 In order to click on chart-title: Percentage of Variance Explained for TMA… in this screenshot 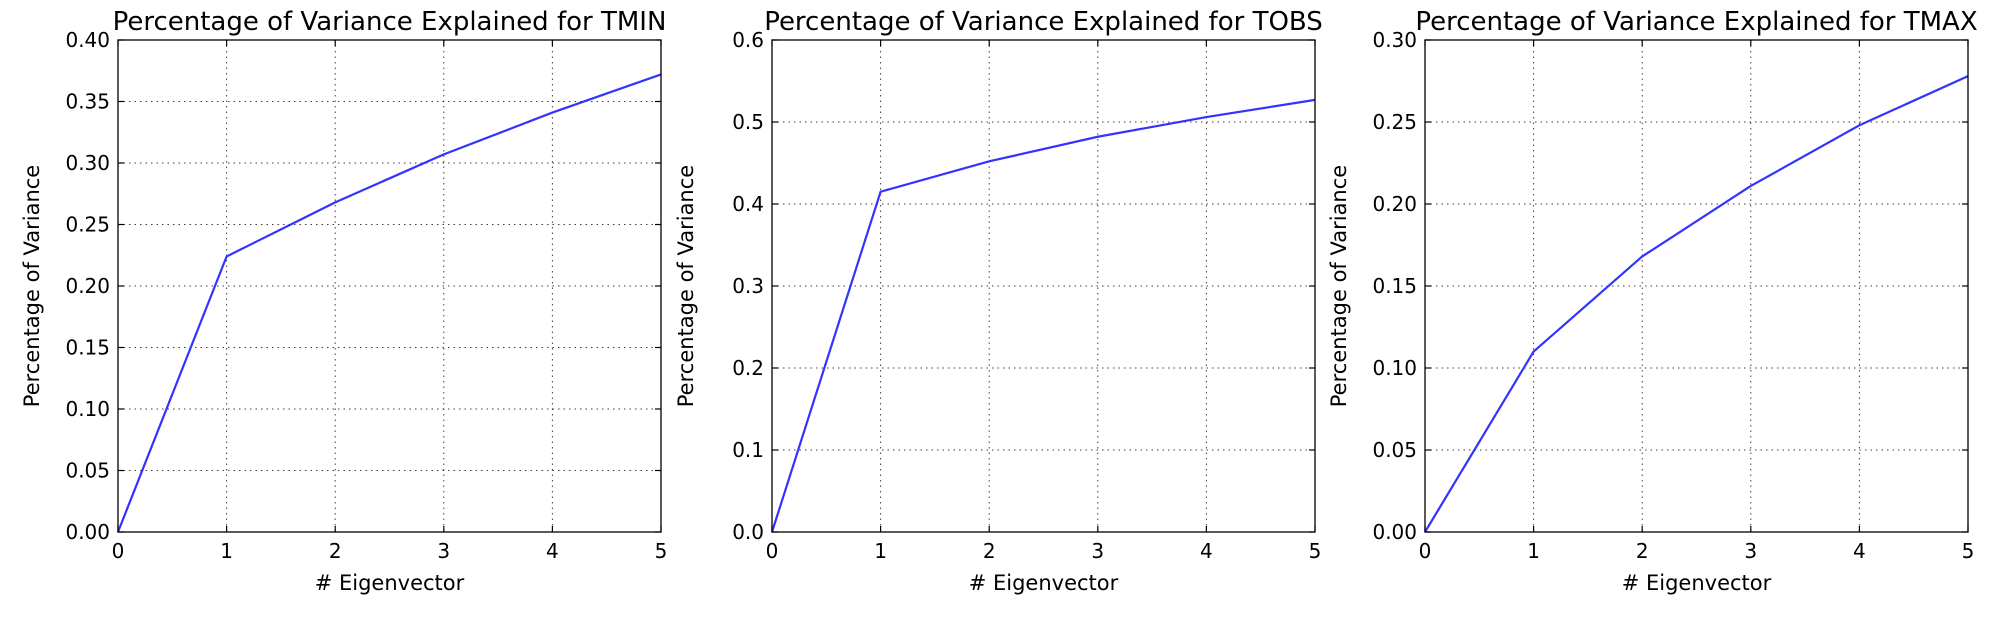, I will do `click(1696, 22)`.